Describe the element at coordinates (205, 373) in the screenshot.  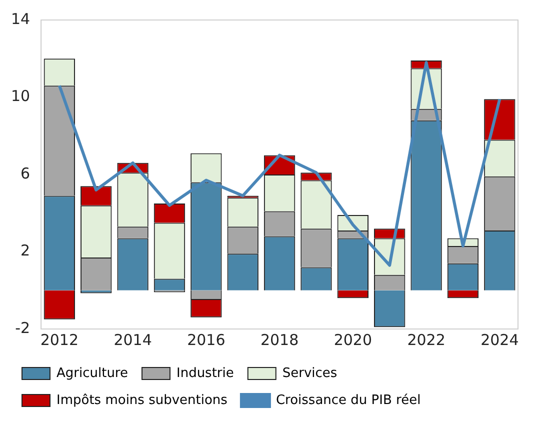
I see `legend-label: Industrie` at that location.